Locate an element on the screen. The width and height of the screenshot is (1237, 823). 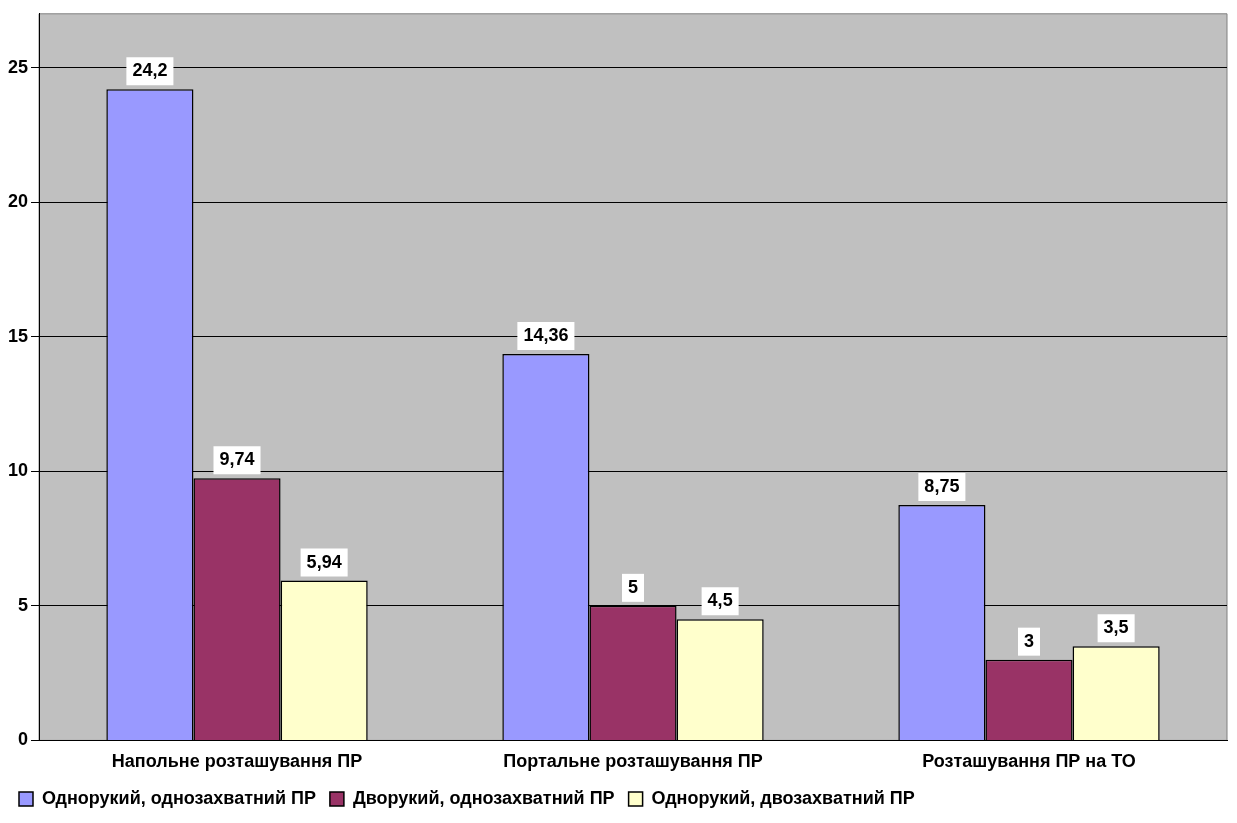
data-label: 5,94 is located at coordinates (324, 561).